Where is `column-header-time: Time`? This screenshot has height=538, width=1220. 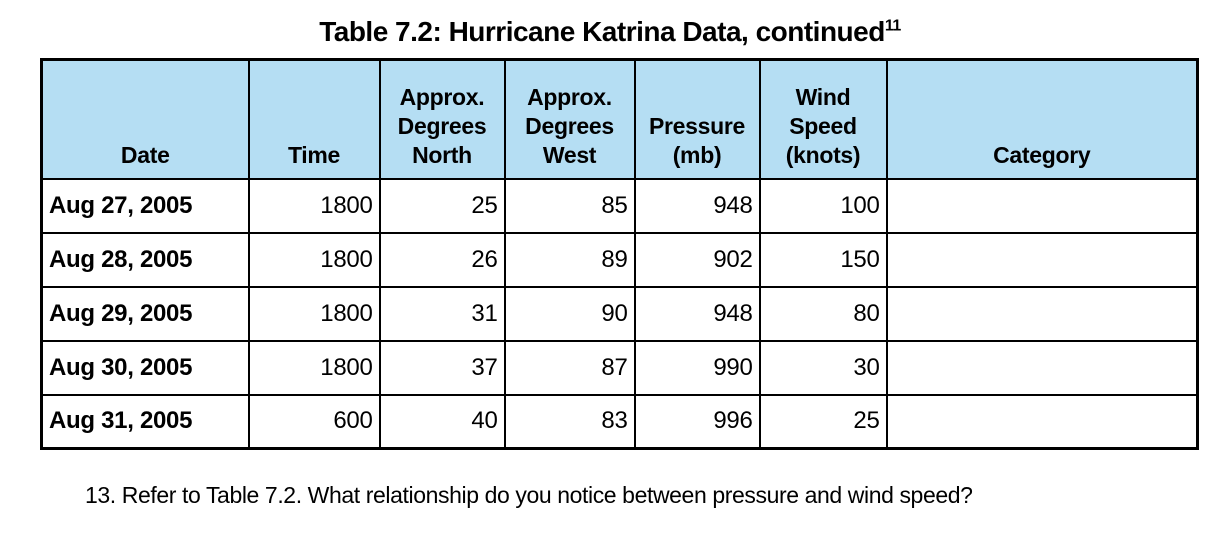 column-header-time: Time is located at coordinates (314, 119).